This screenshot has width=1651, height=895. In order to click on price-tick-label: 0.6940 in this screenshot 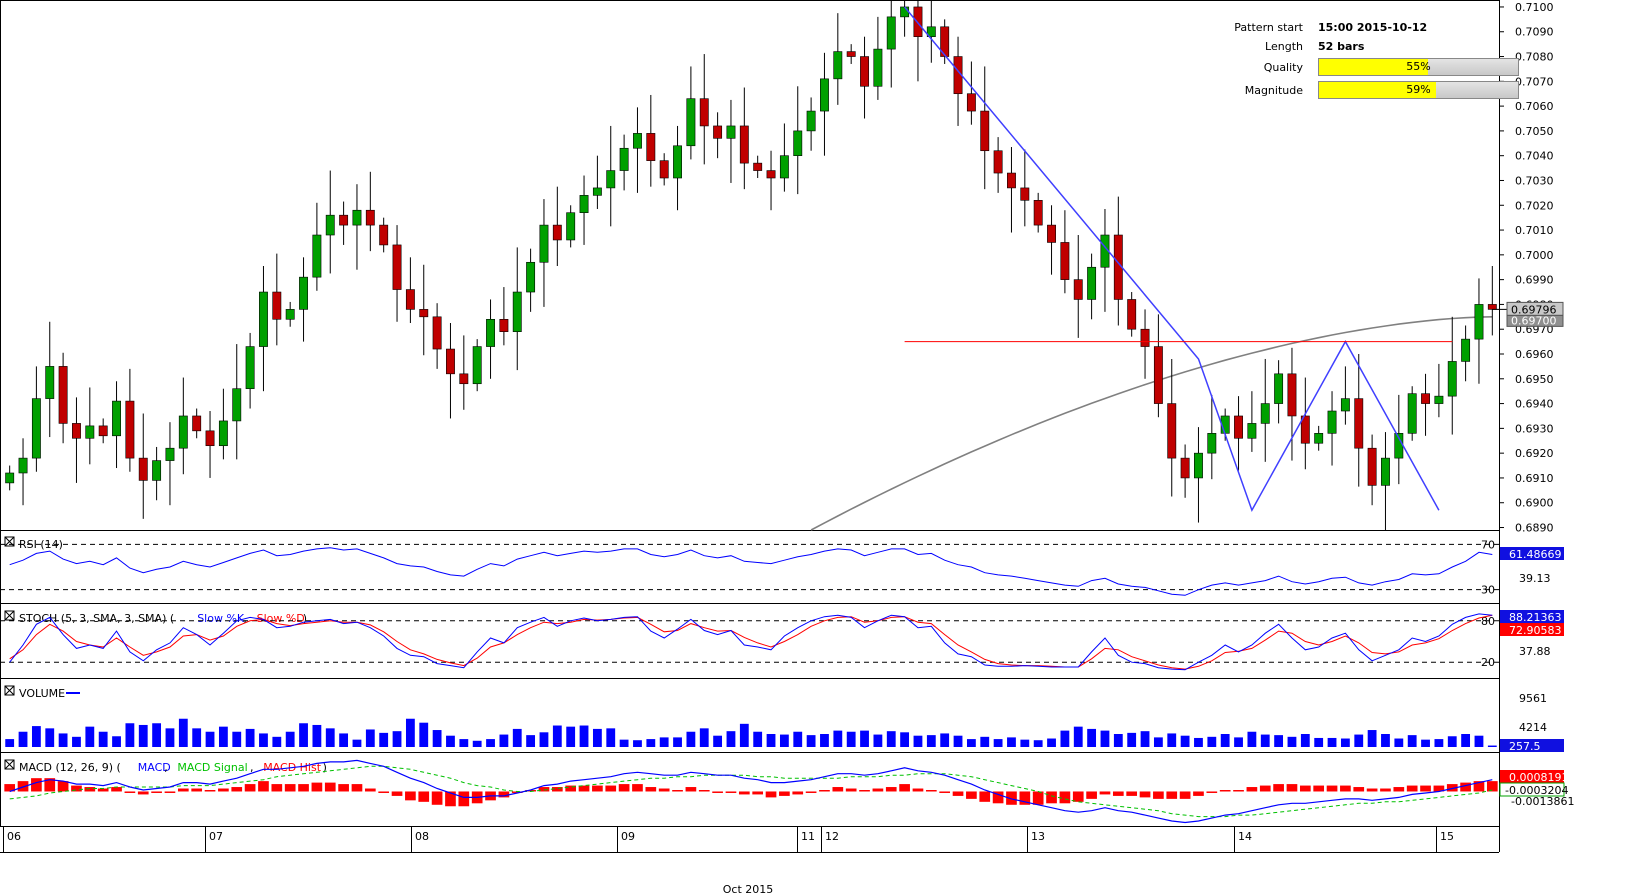, I will do `click(1534, 404)`.